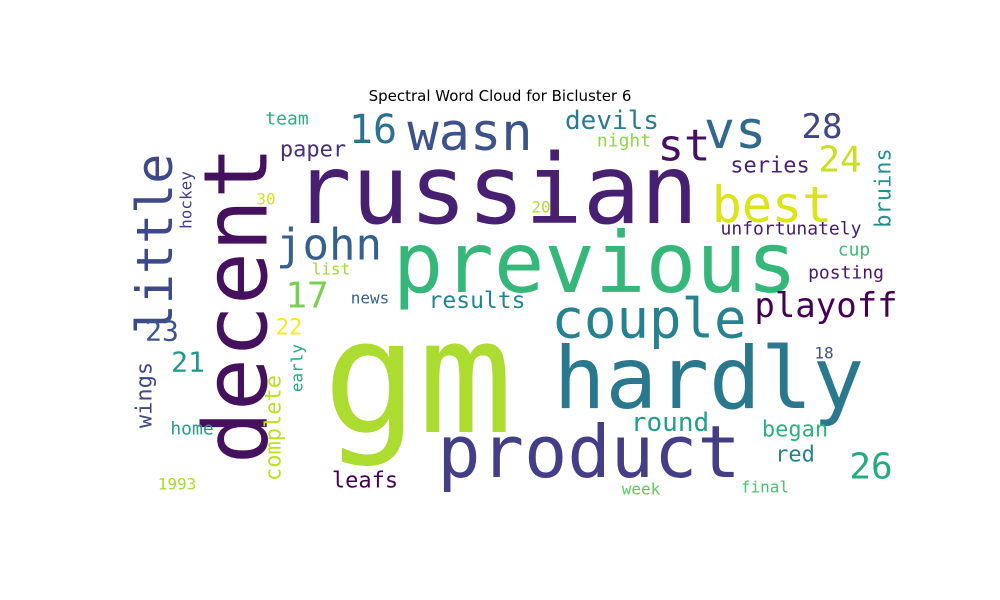  I want to click on word-product: product, so click(588, 452).